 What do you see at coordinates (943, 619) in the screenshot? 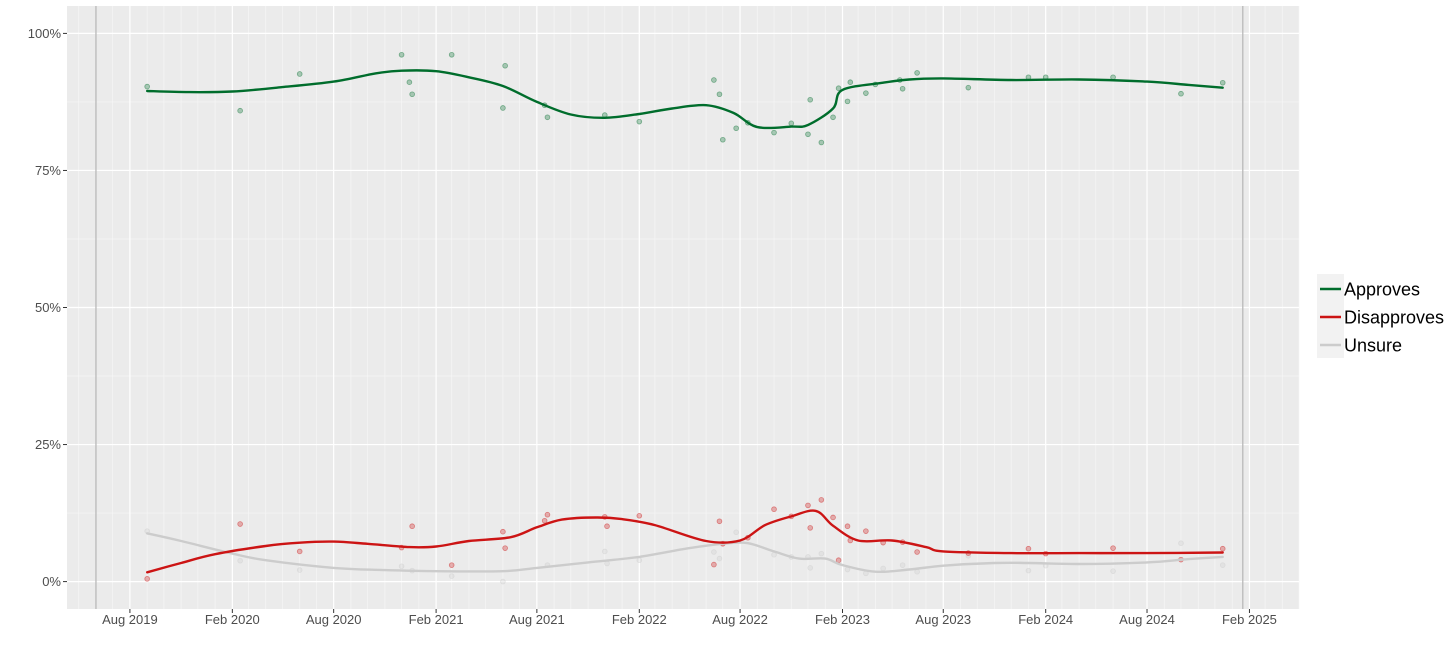
I see `x-tick-label: Aug 2023` at bounding box center [943, 619].